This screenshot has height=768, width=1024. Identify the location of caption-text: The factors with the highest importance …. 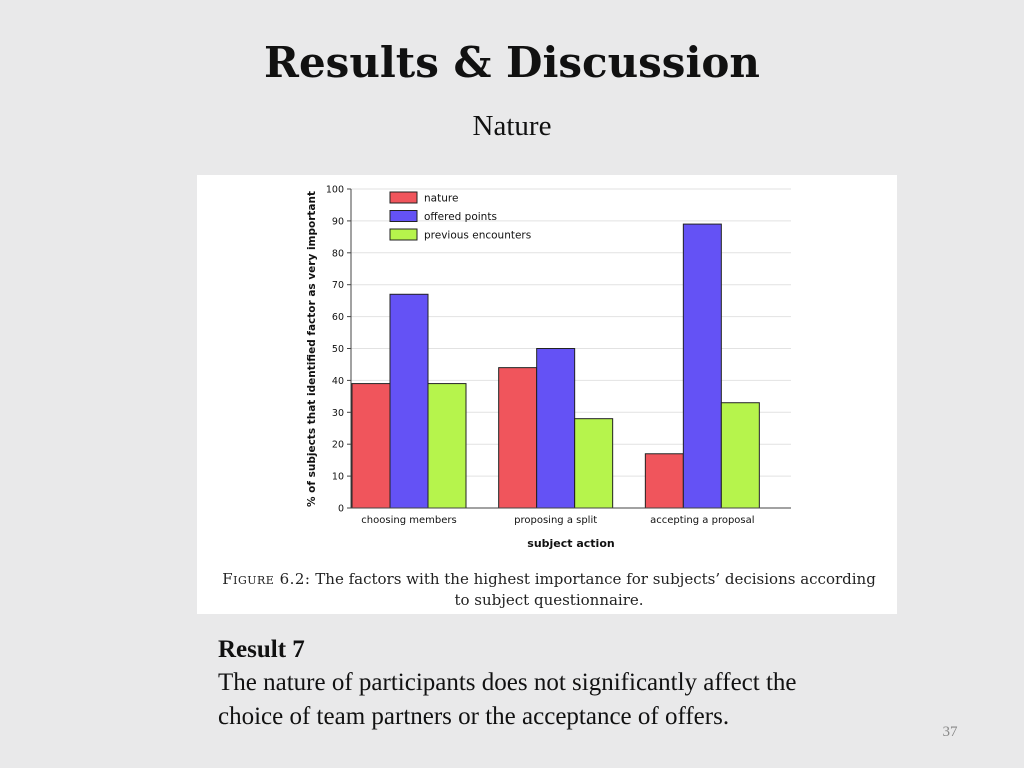
(595, 589).